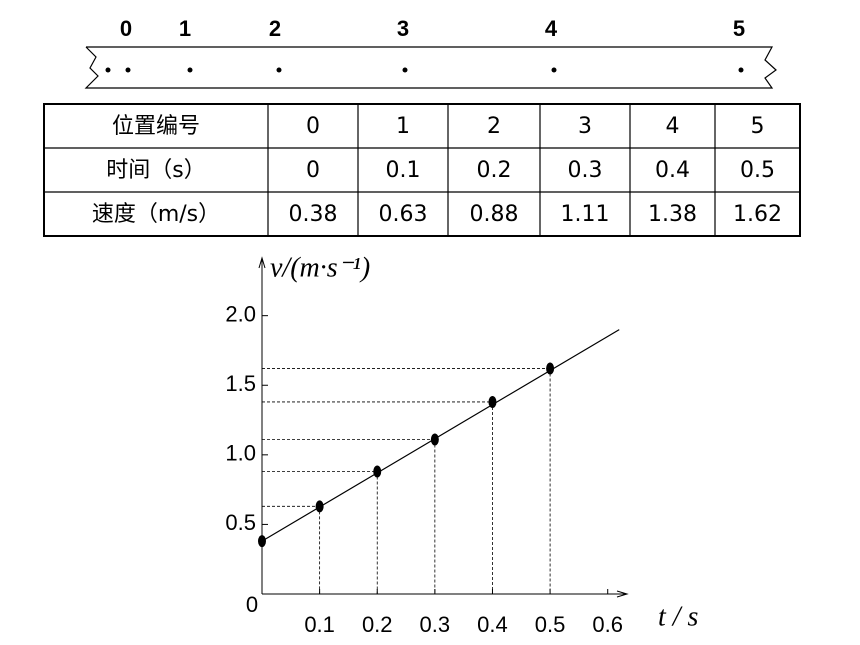 The width and height of the screenshot is (860, 645). What do you see at coordinates (377, 624) in the screenshot?
I see `x-tick-label: 0.2` at bounding box center [377, 624].